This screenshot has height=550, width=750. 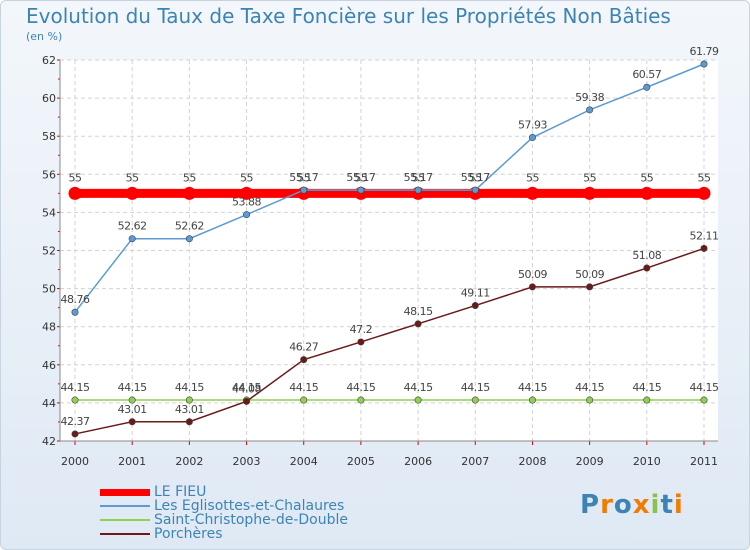 I want to click on x-tick-label: 2002, so click(x=189, y=461).